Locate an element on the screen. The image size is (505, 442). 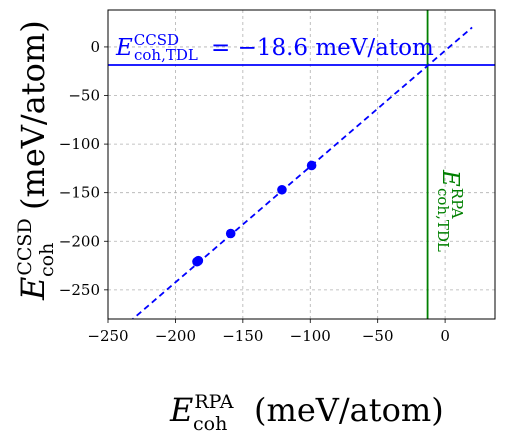
vline-annotation: ERPAcoh,TDL is located at coordinates (450, 210).